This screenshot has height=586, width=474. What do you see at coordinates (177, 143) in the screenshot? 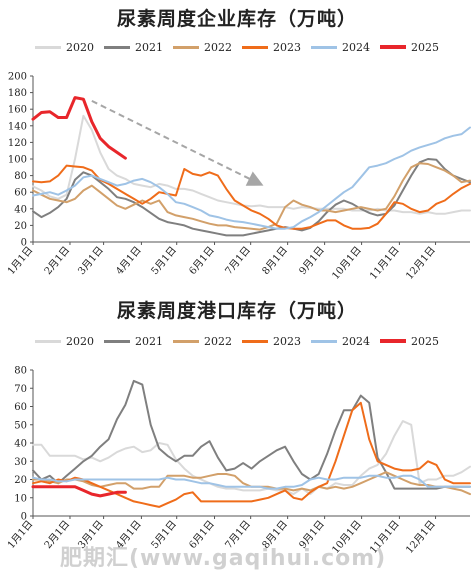
I see `trend-arrow` at bounding box center [177, 143].